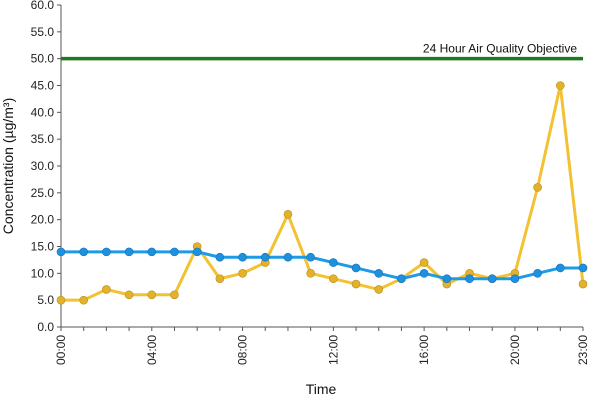 The height and width of the screenshot is (400, 600). Describe the element at coordinates (515, 350) in the screenshot. I see `x-tick-label: 20:00` at that location.